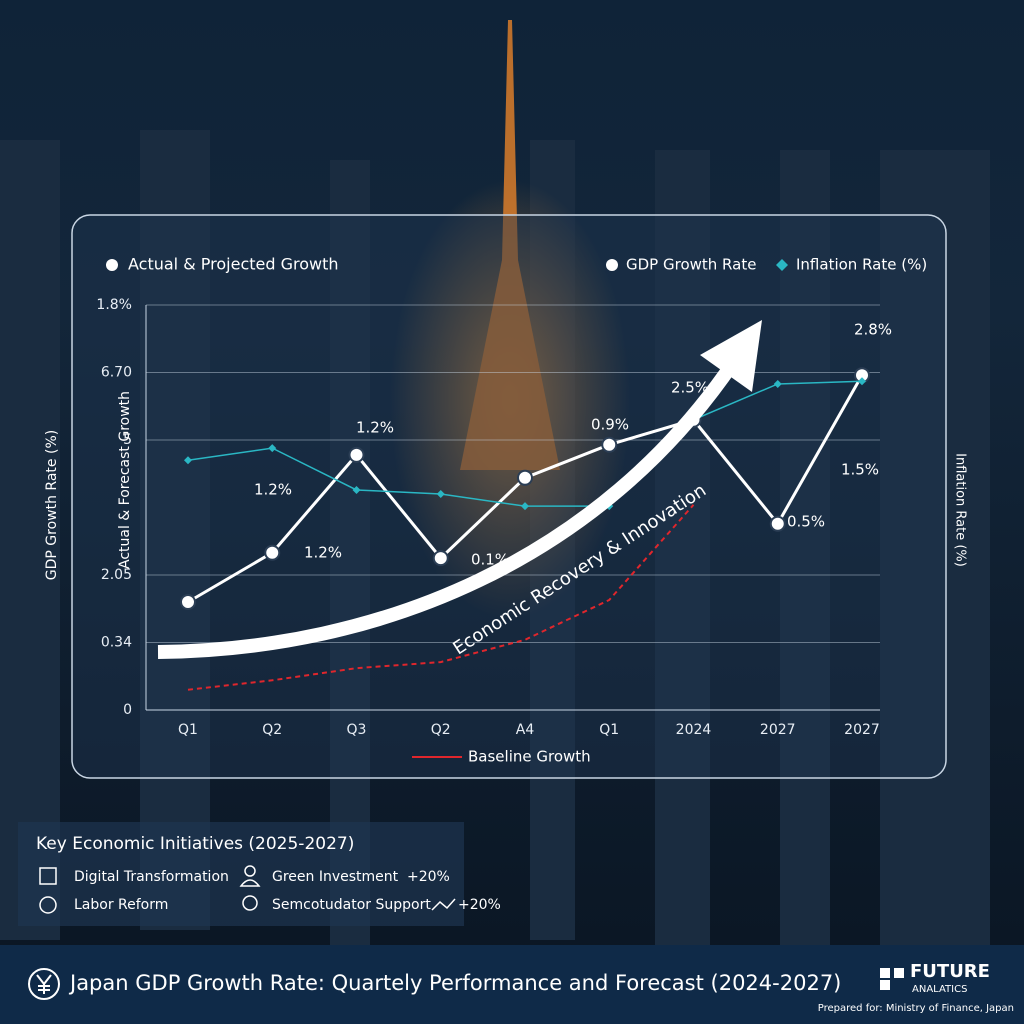 The image size is (1024, 1024). What do you see at coordinates (510, 245) in the screenshot?
I see `tower` at bounding box center [510, 245].